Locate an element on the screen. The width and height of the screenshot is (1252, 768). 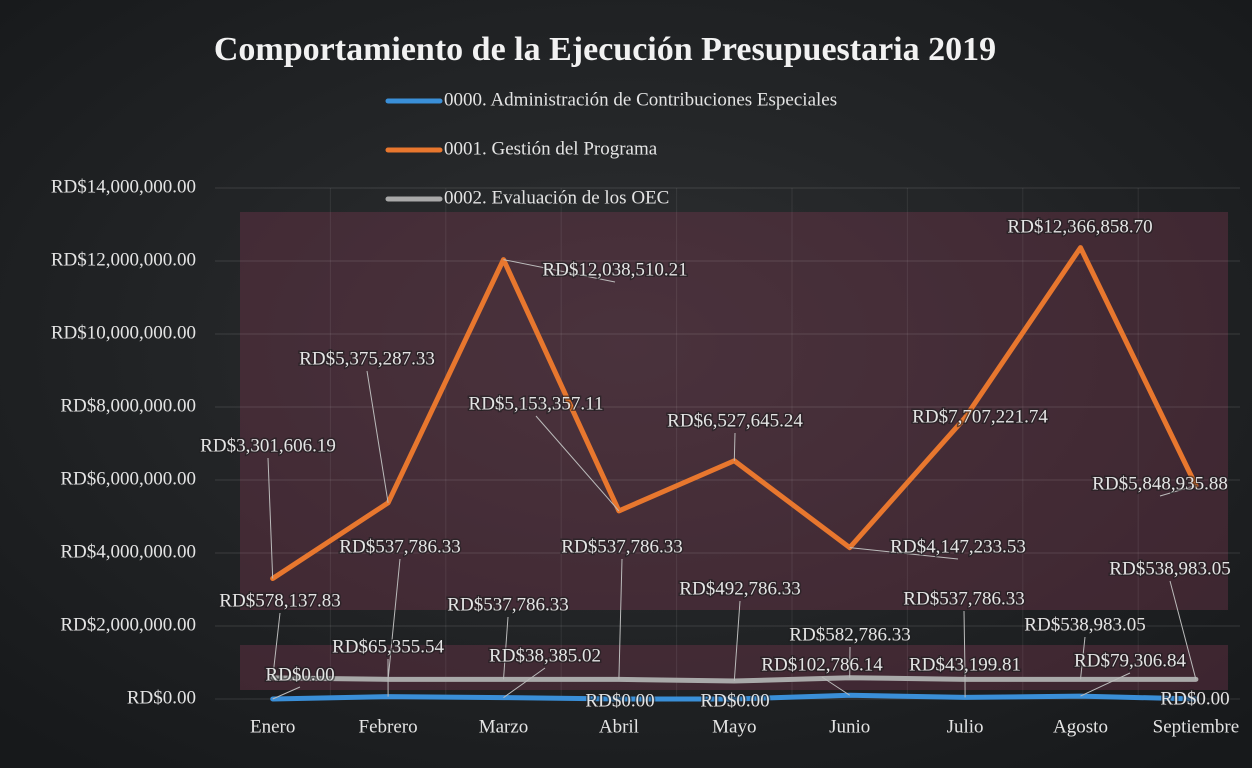
data-label: RD$492,786.33 is located at coordinates (739, 588).